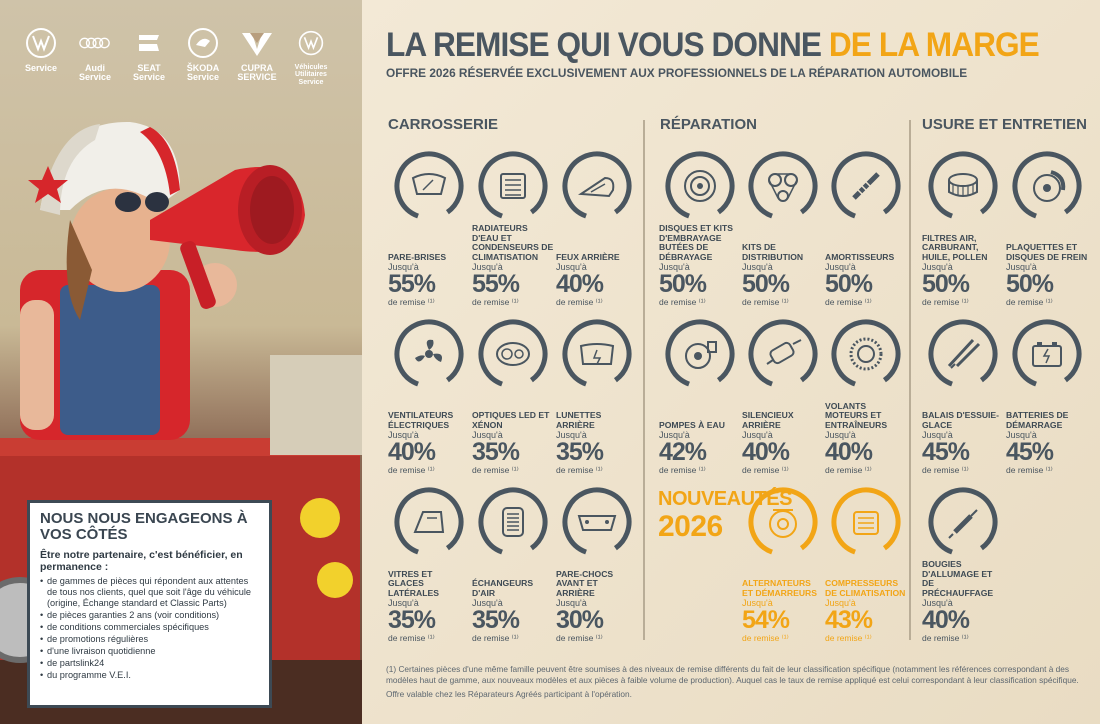 The height and width of the screenshot is (724, 1100). What do you see at coordinates (1005, 124) in the screenshot?
I see `section-title-usure: USURE ET ENTRETIEN` at bounding box center [1005, 124].